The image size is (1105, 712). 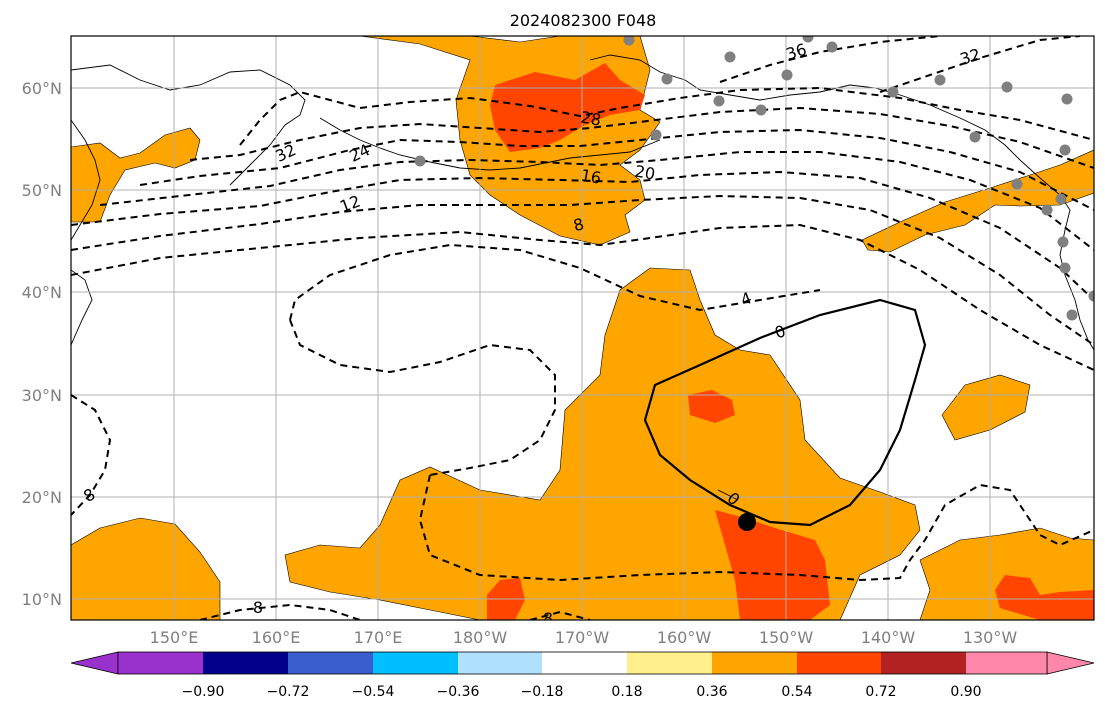 I want to click on colorbar-tick-label: 0.54, so click(x=796, y=692).